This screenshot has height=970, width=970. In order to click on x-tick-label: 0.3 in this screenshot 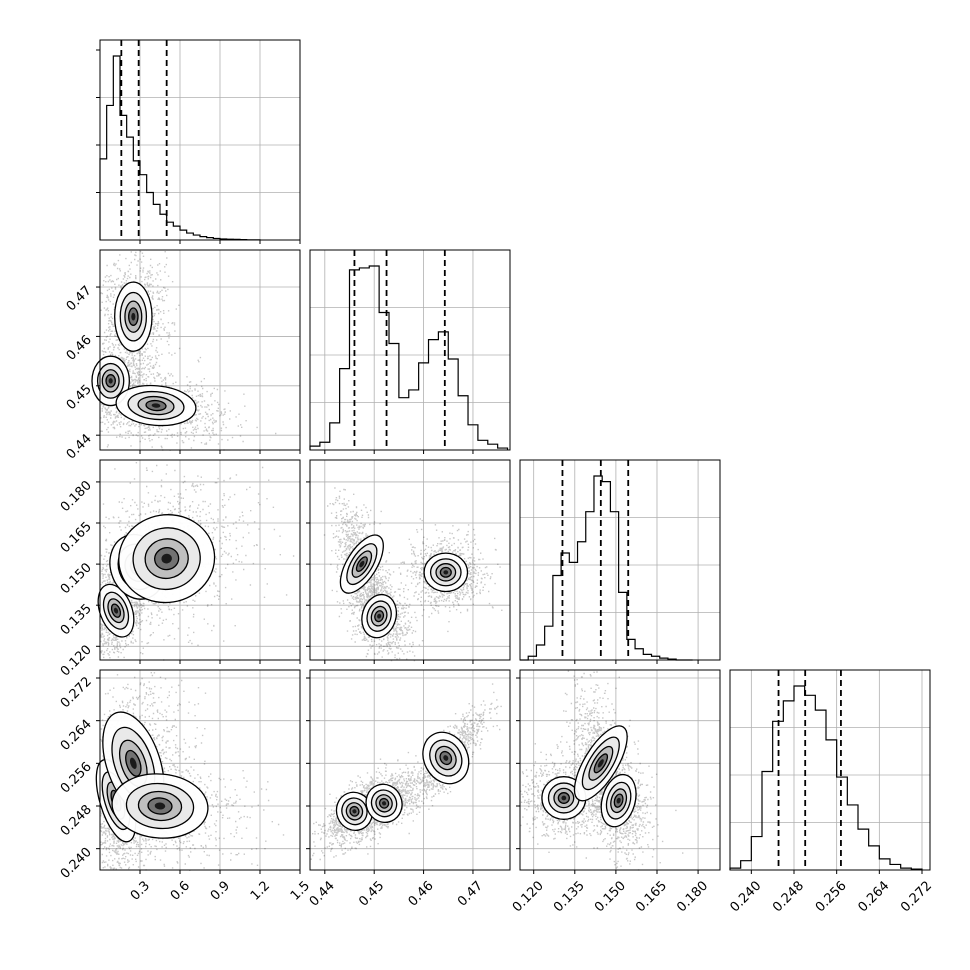, I will do `click(140, 890)`.